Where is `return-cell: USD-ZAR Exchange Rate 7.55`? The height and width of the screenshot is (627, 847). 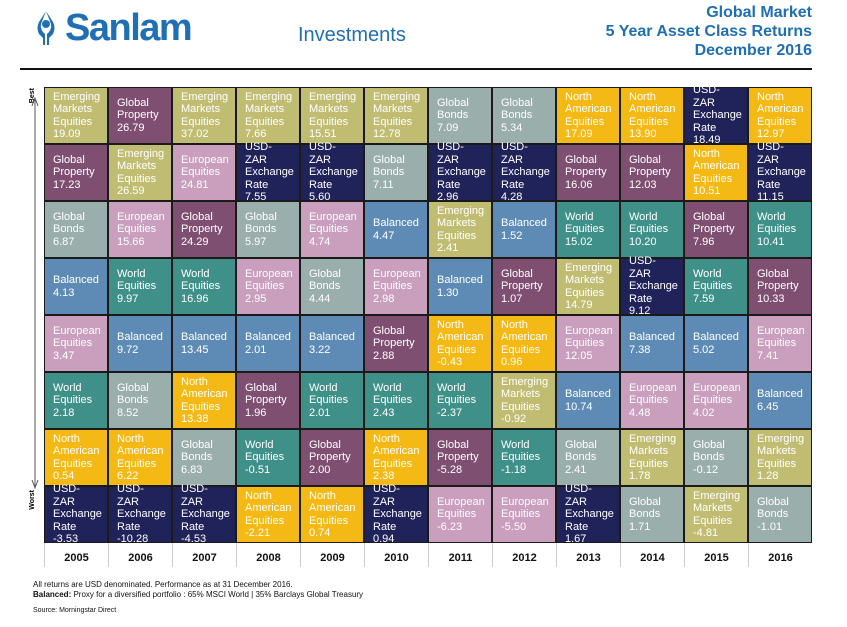
return-cell: USD-ZAR Exchange Rate 7.55 is located at coordinates (268, 172).